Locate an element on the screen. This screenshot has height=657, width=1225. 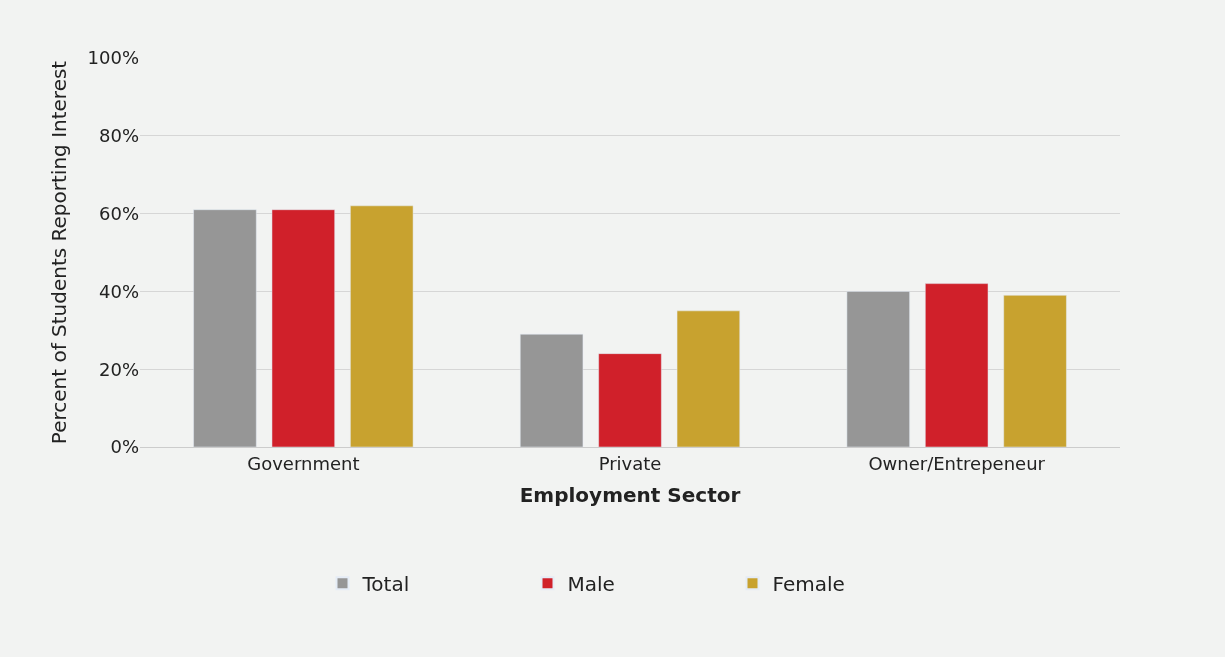
y-tick-label: 80% is located at coordinates (118, 136).